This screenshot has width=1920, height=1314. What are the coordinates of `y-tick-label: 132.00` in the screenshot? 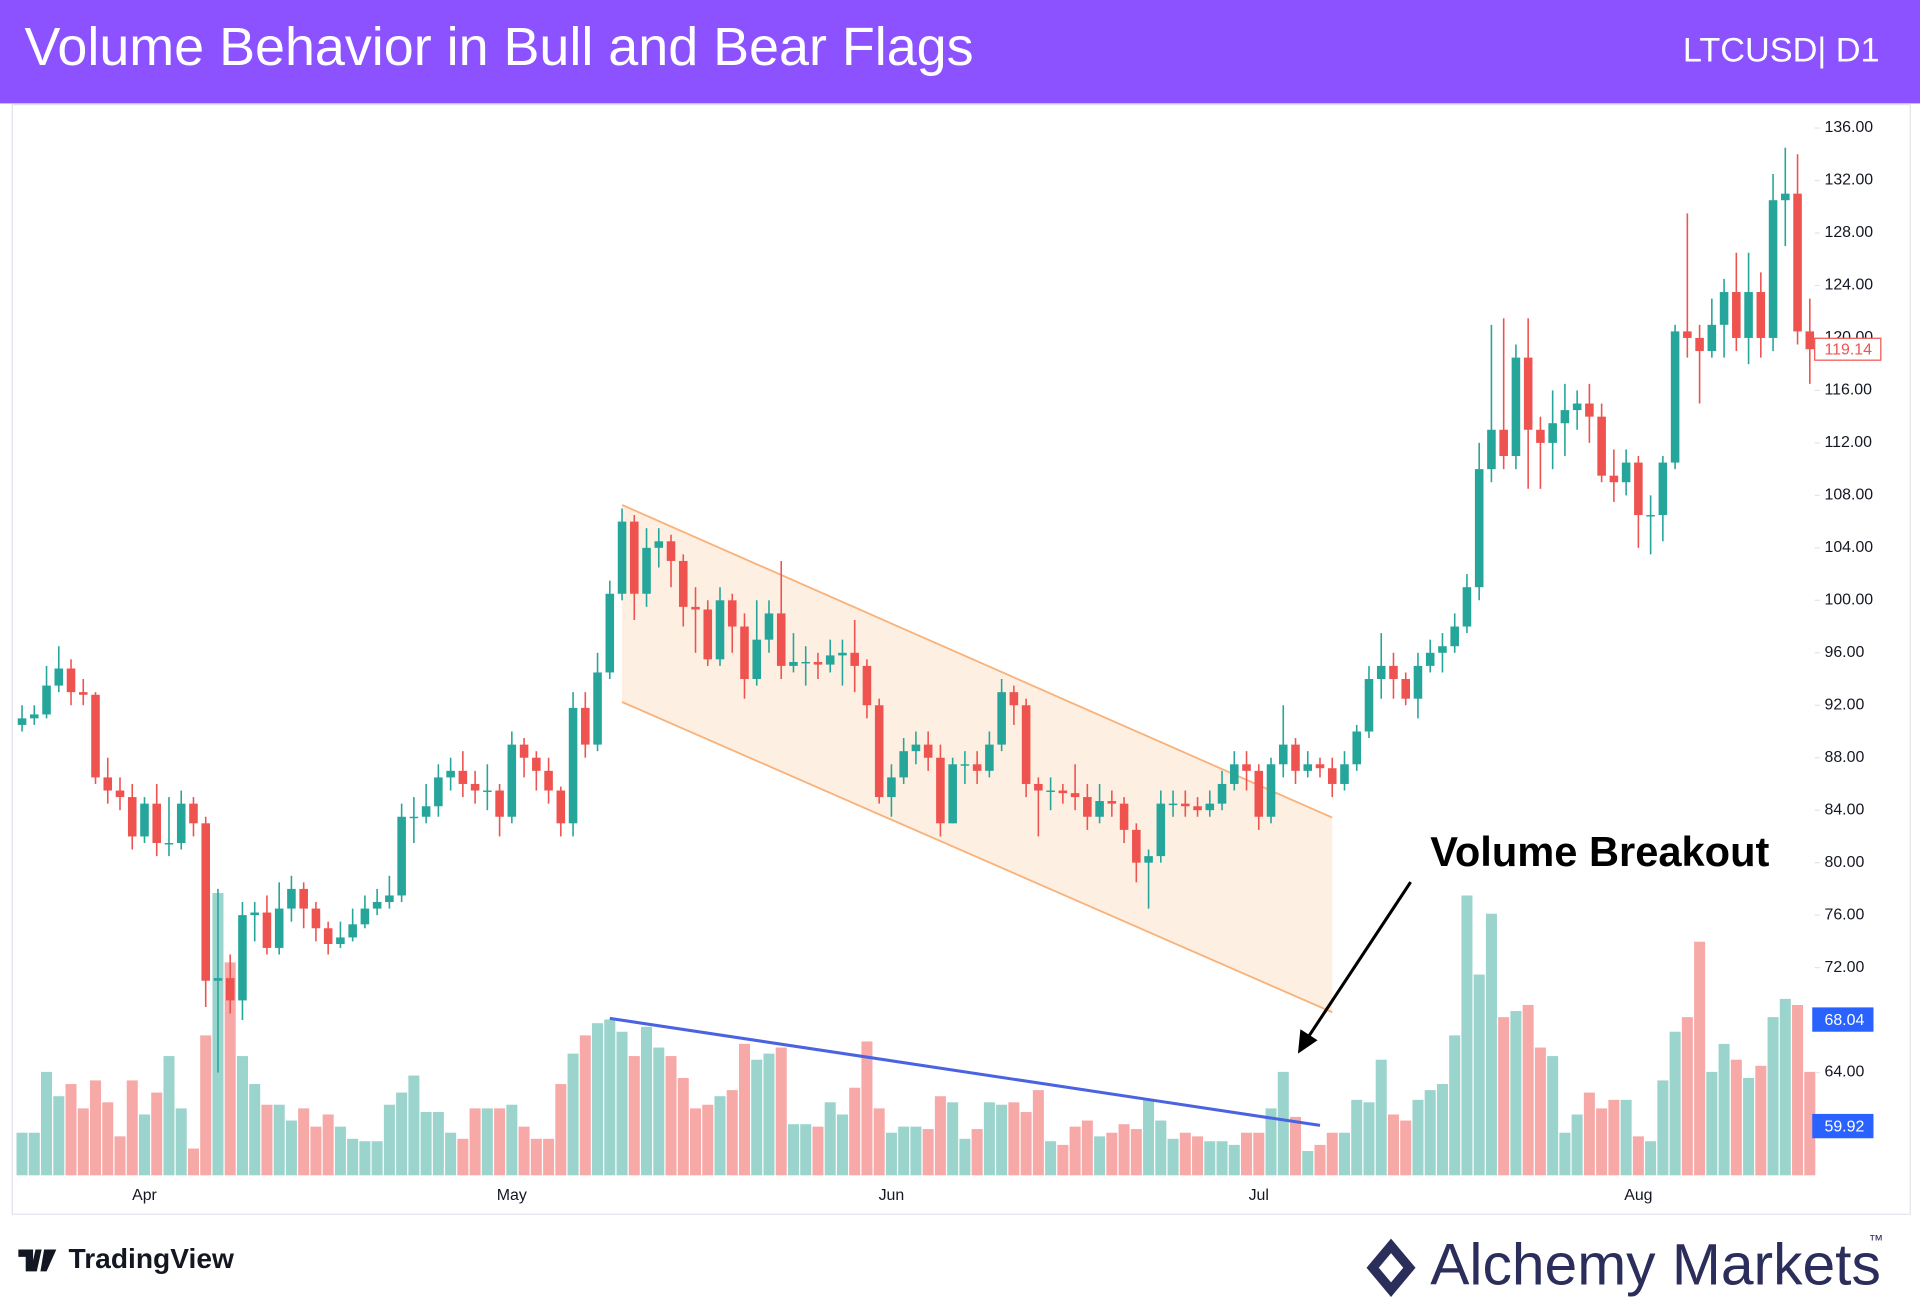 It's located at (1848, 180).